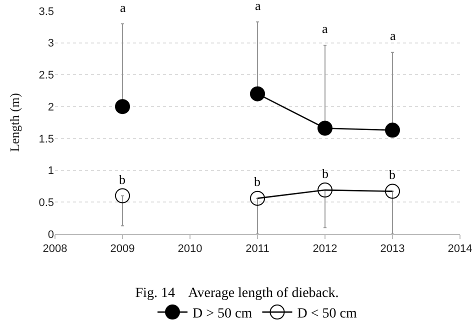 This screenshot has height=335, width=474. Describe the element at coordinates (14, 122) in the screenshot. I see `y-axis-title: Length (m)` at that location.